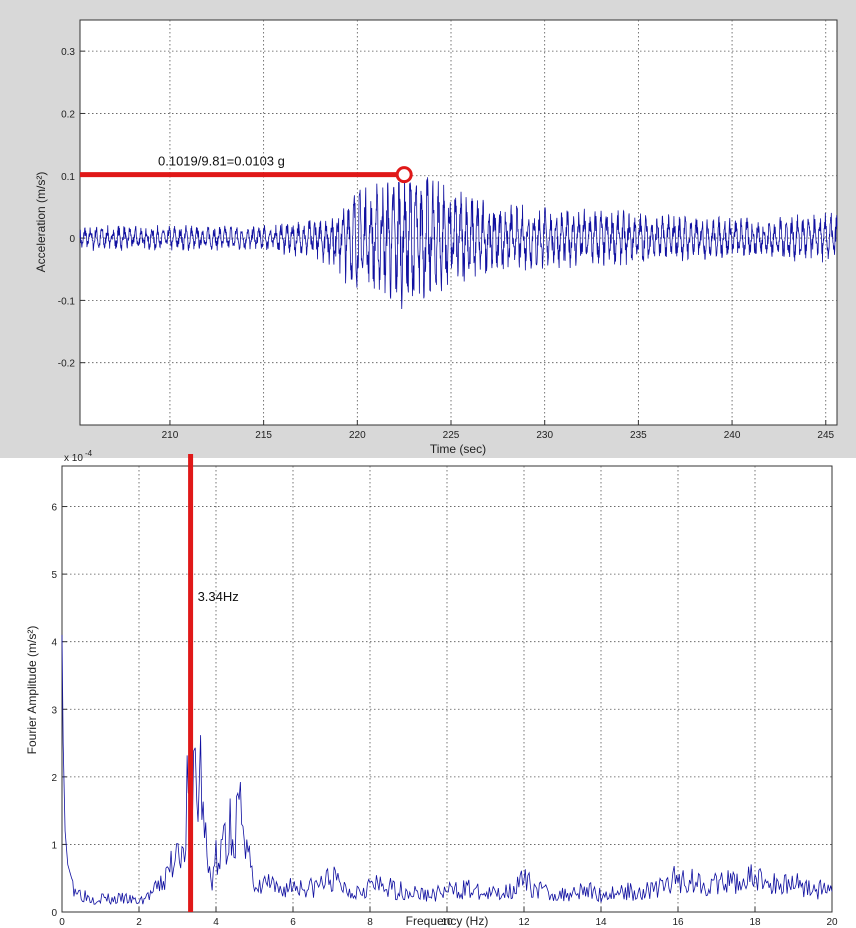  I want to click on fourier-y-scale-label: x 10, so click(73, 458).